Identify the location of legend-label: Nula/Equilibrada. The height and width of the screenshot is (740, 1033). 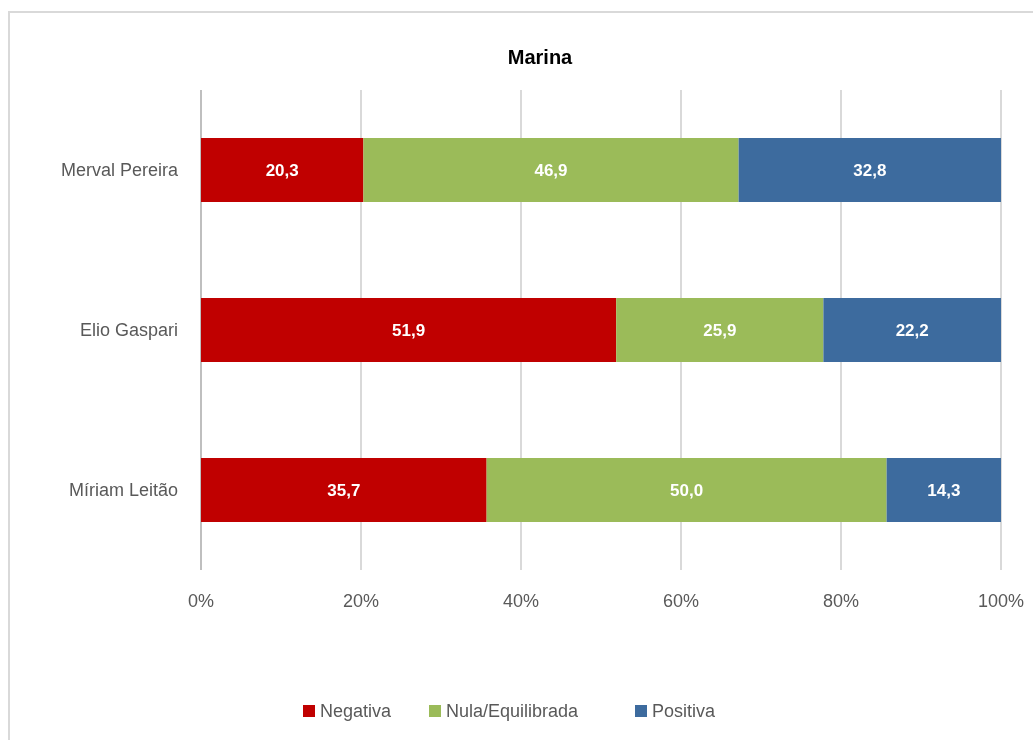
(513, 711).